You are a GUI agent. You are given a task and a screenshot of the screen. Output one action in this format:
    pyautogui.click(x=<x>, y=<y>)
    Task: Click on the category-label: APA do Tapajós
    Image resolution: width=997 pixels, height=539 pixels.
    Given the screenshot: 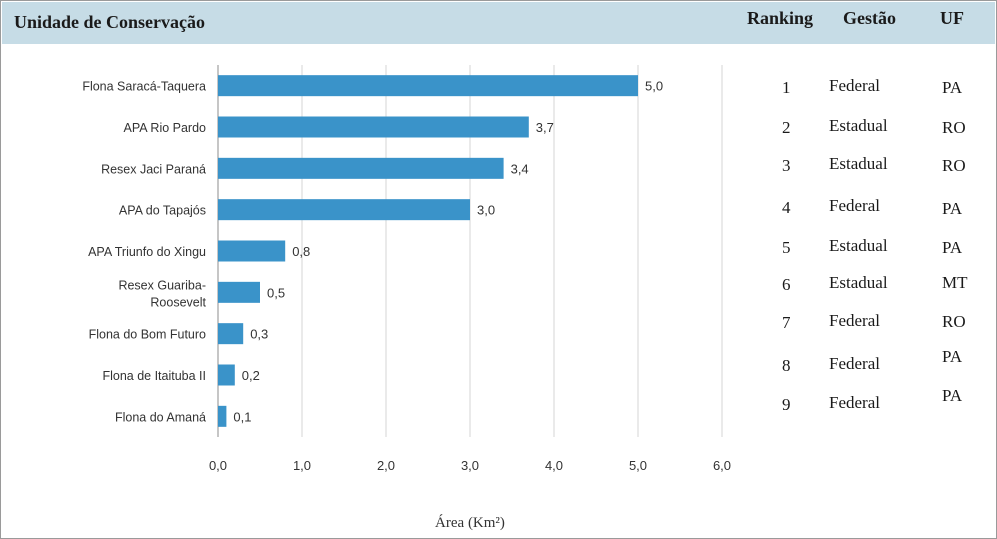 What is the action you would take?
    pyautogui.click(x=162, y=211)
    